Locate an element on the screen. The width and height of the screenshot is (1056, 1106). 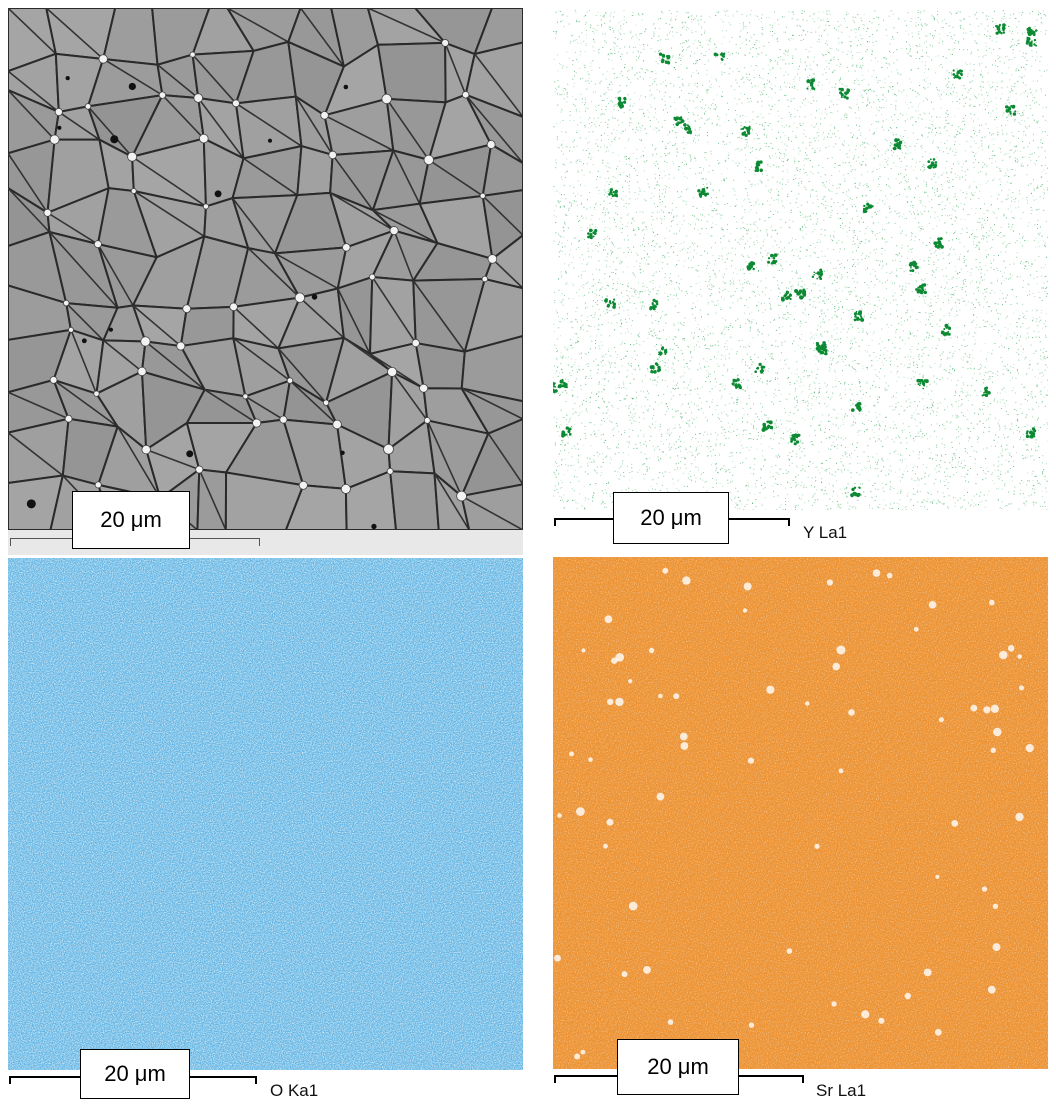
oxygen-element-label: O Ka1 is located at coordinates (294, 1091).